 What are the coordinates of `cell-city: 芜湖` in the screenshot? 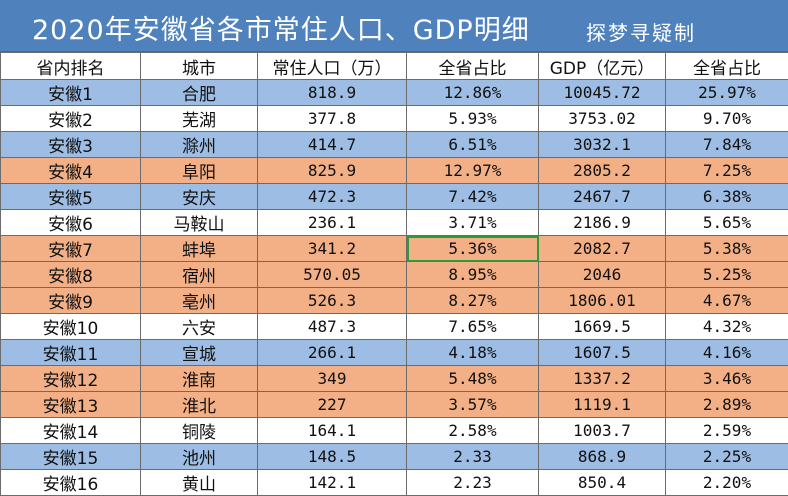 It's located at (199, 119).